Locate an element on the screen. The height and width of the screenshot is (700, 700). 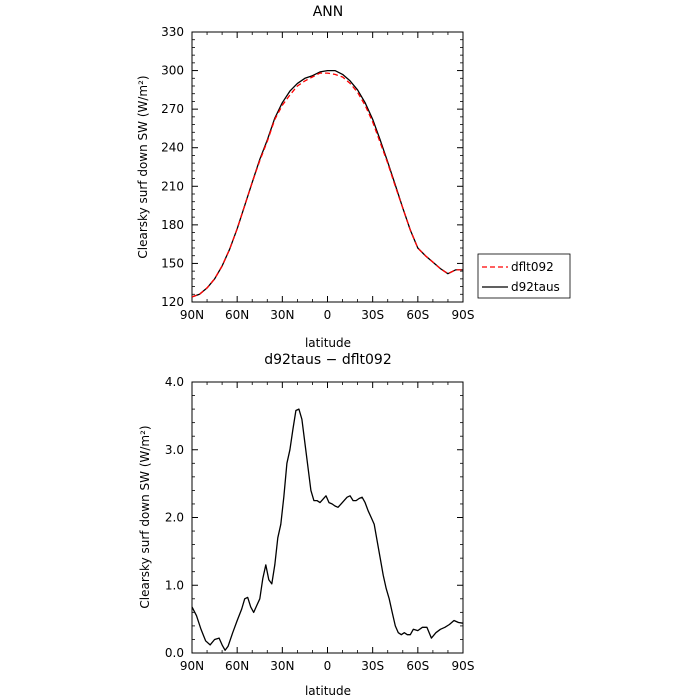
chart-title: ANN is located at coordinates (328, 12).